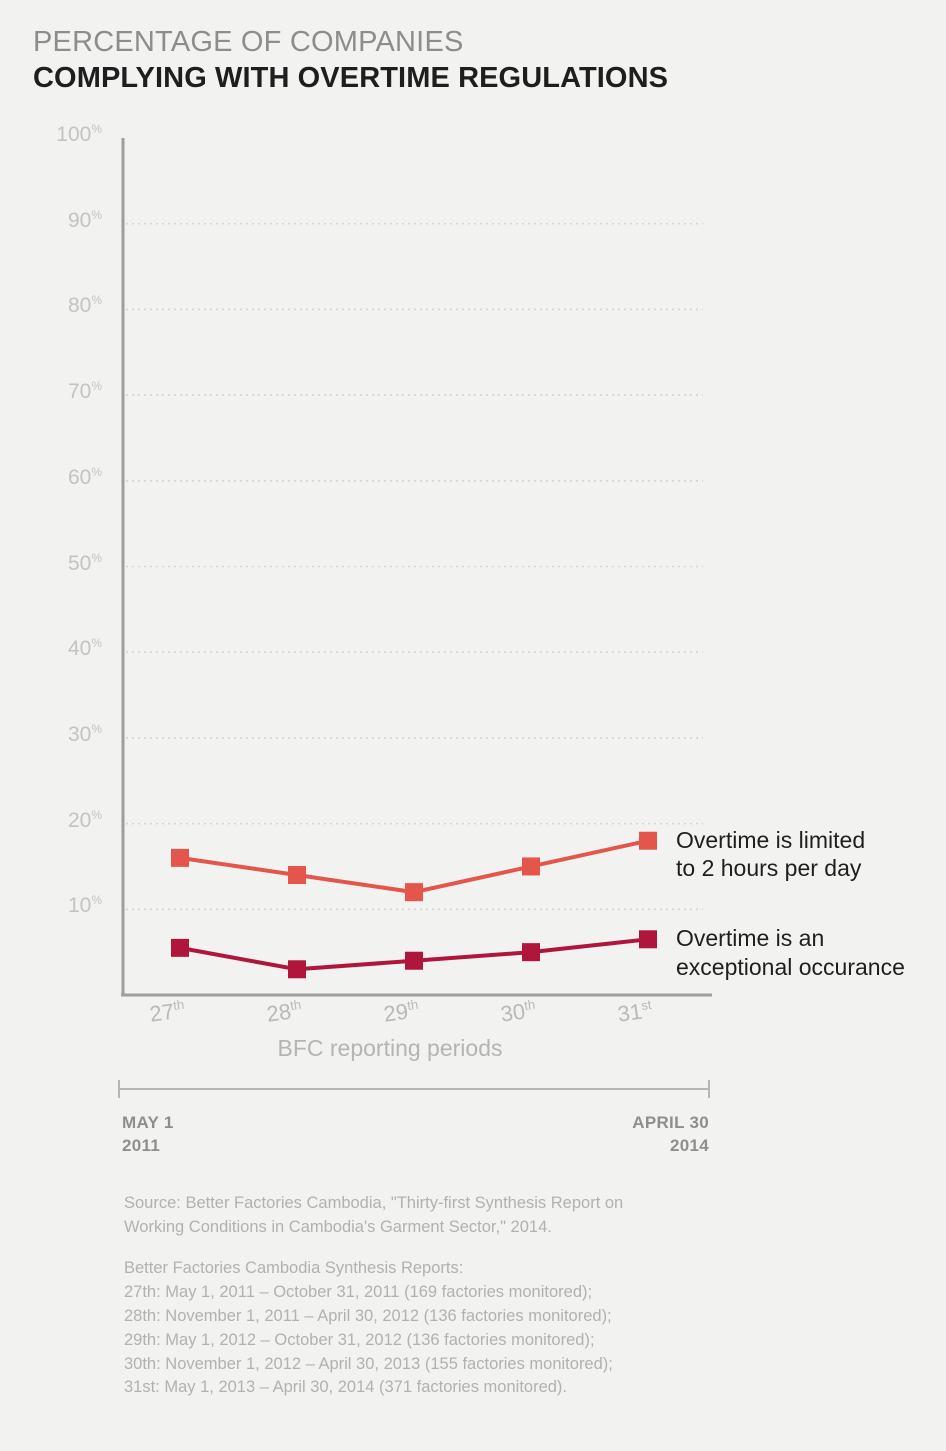 The width and height of the screenshot is (946, 1451). What do you see at coordinates (750, 938) in the screenshot?
I see `legend-label-line1: Overtime is an` at bounding box center [750, 938].